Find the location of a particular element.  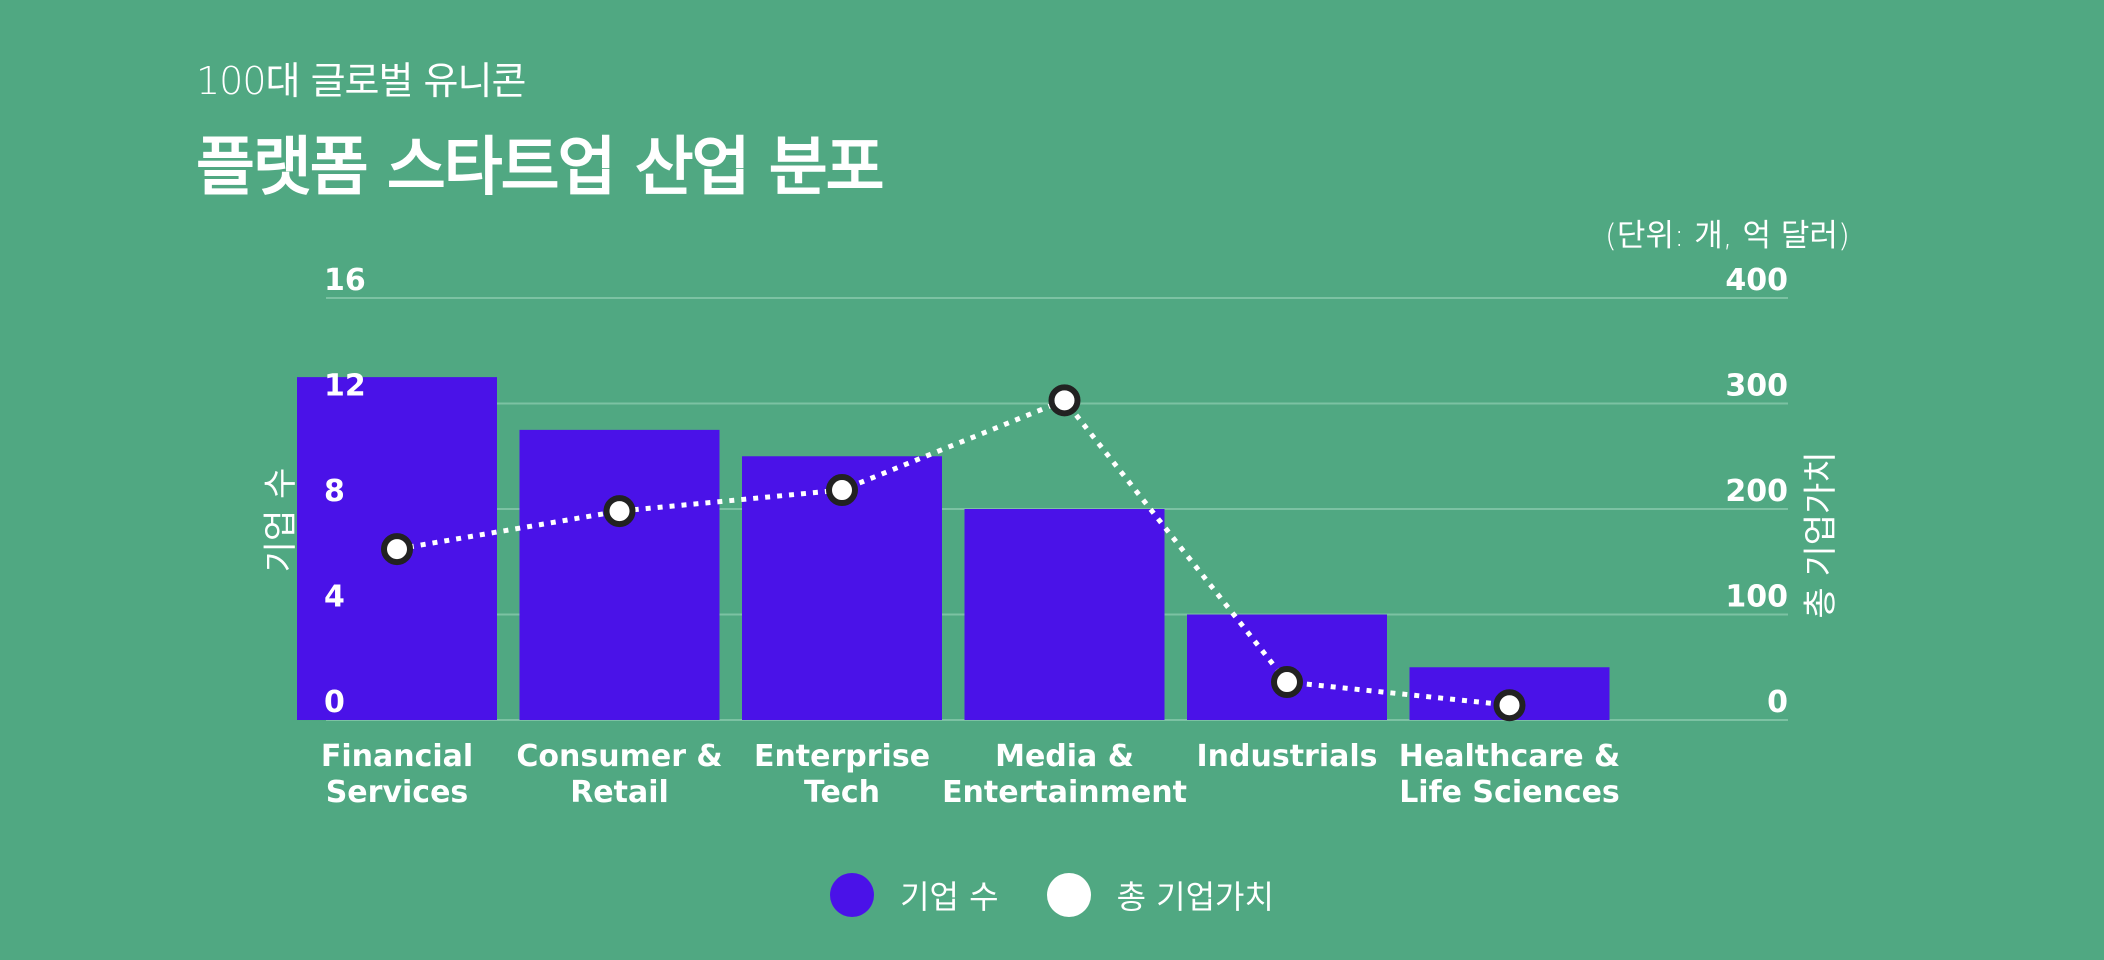

legend-label-valuation: 총 기업가치 is located at coordinates (1195, 897).